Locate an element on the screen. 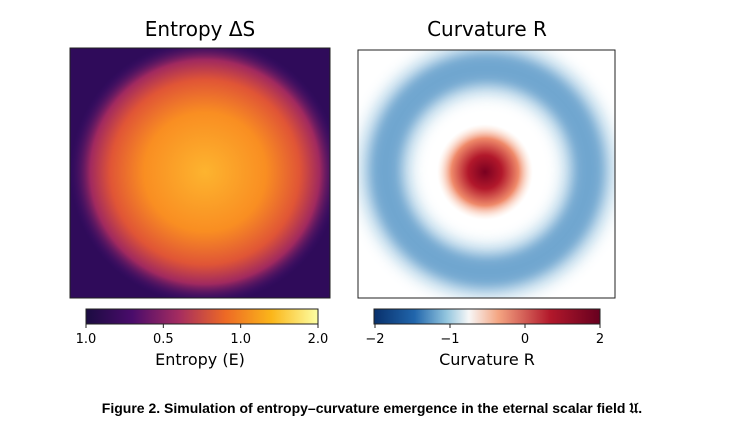 This screenshot has width=735, height=422. panel-title: Entropy ΔS is located at coordinates (200, 29).